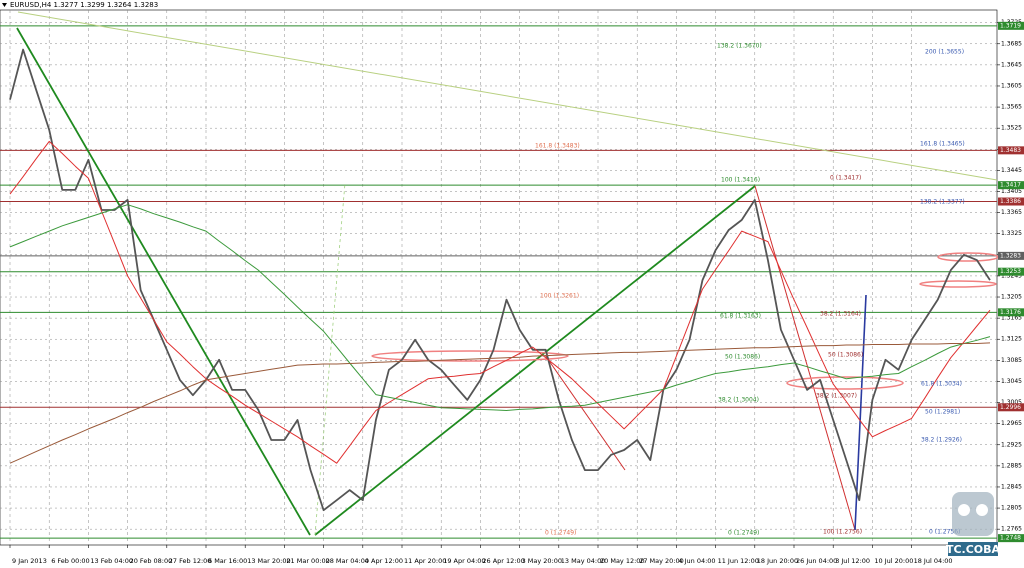 The image size is (1024, 568). Describe the element at coordinates (1011, 191) in the screenshot. I see `y-tick-label: 1.3405` at that location.